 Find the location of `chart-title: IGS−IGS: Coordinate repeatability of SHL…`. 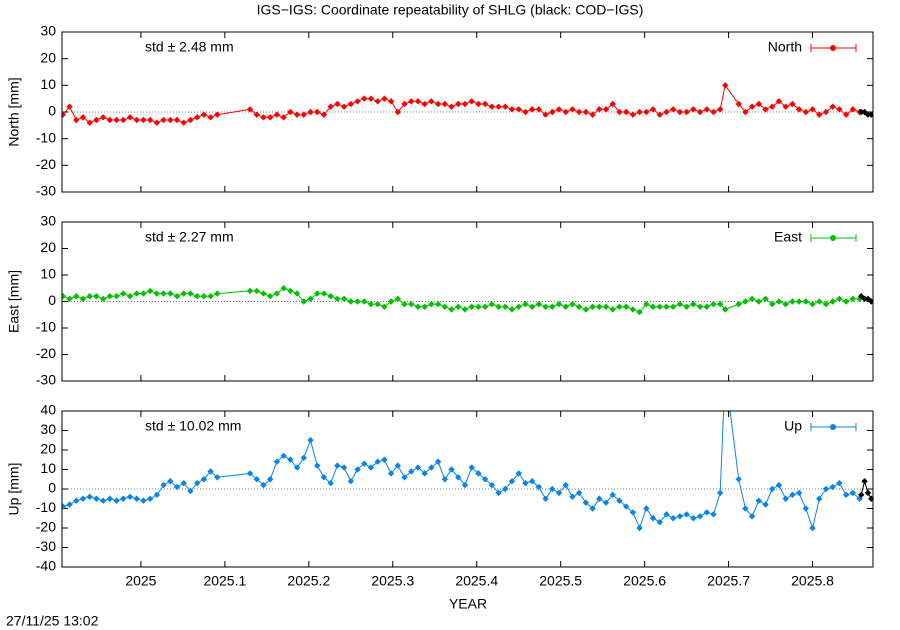

chart-title: IGS−IGS: Coordinate repeatability of SHL… is located at coordinates (450, 10).